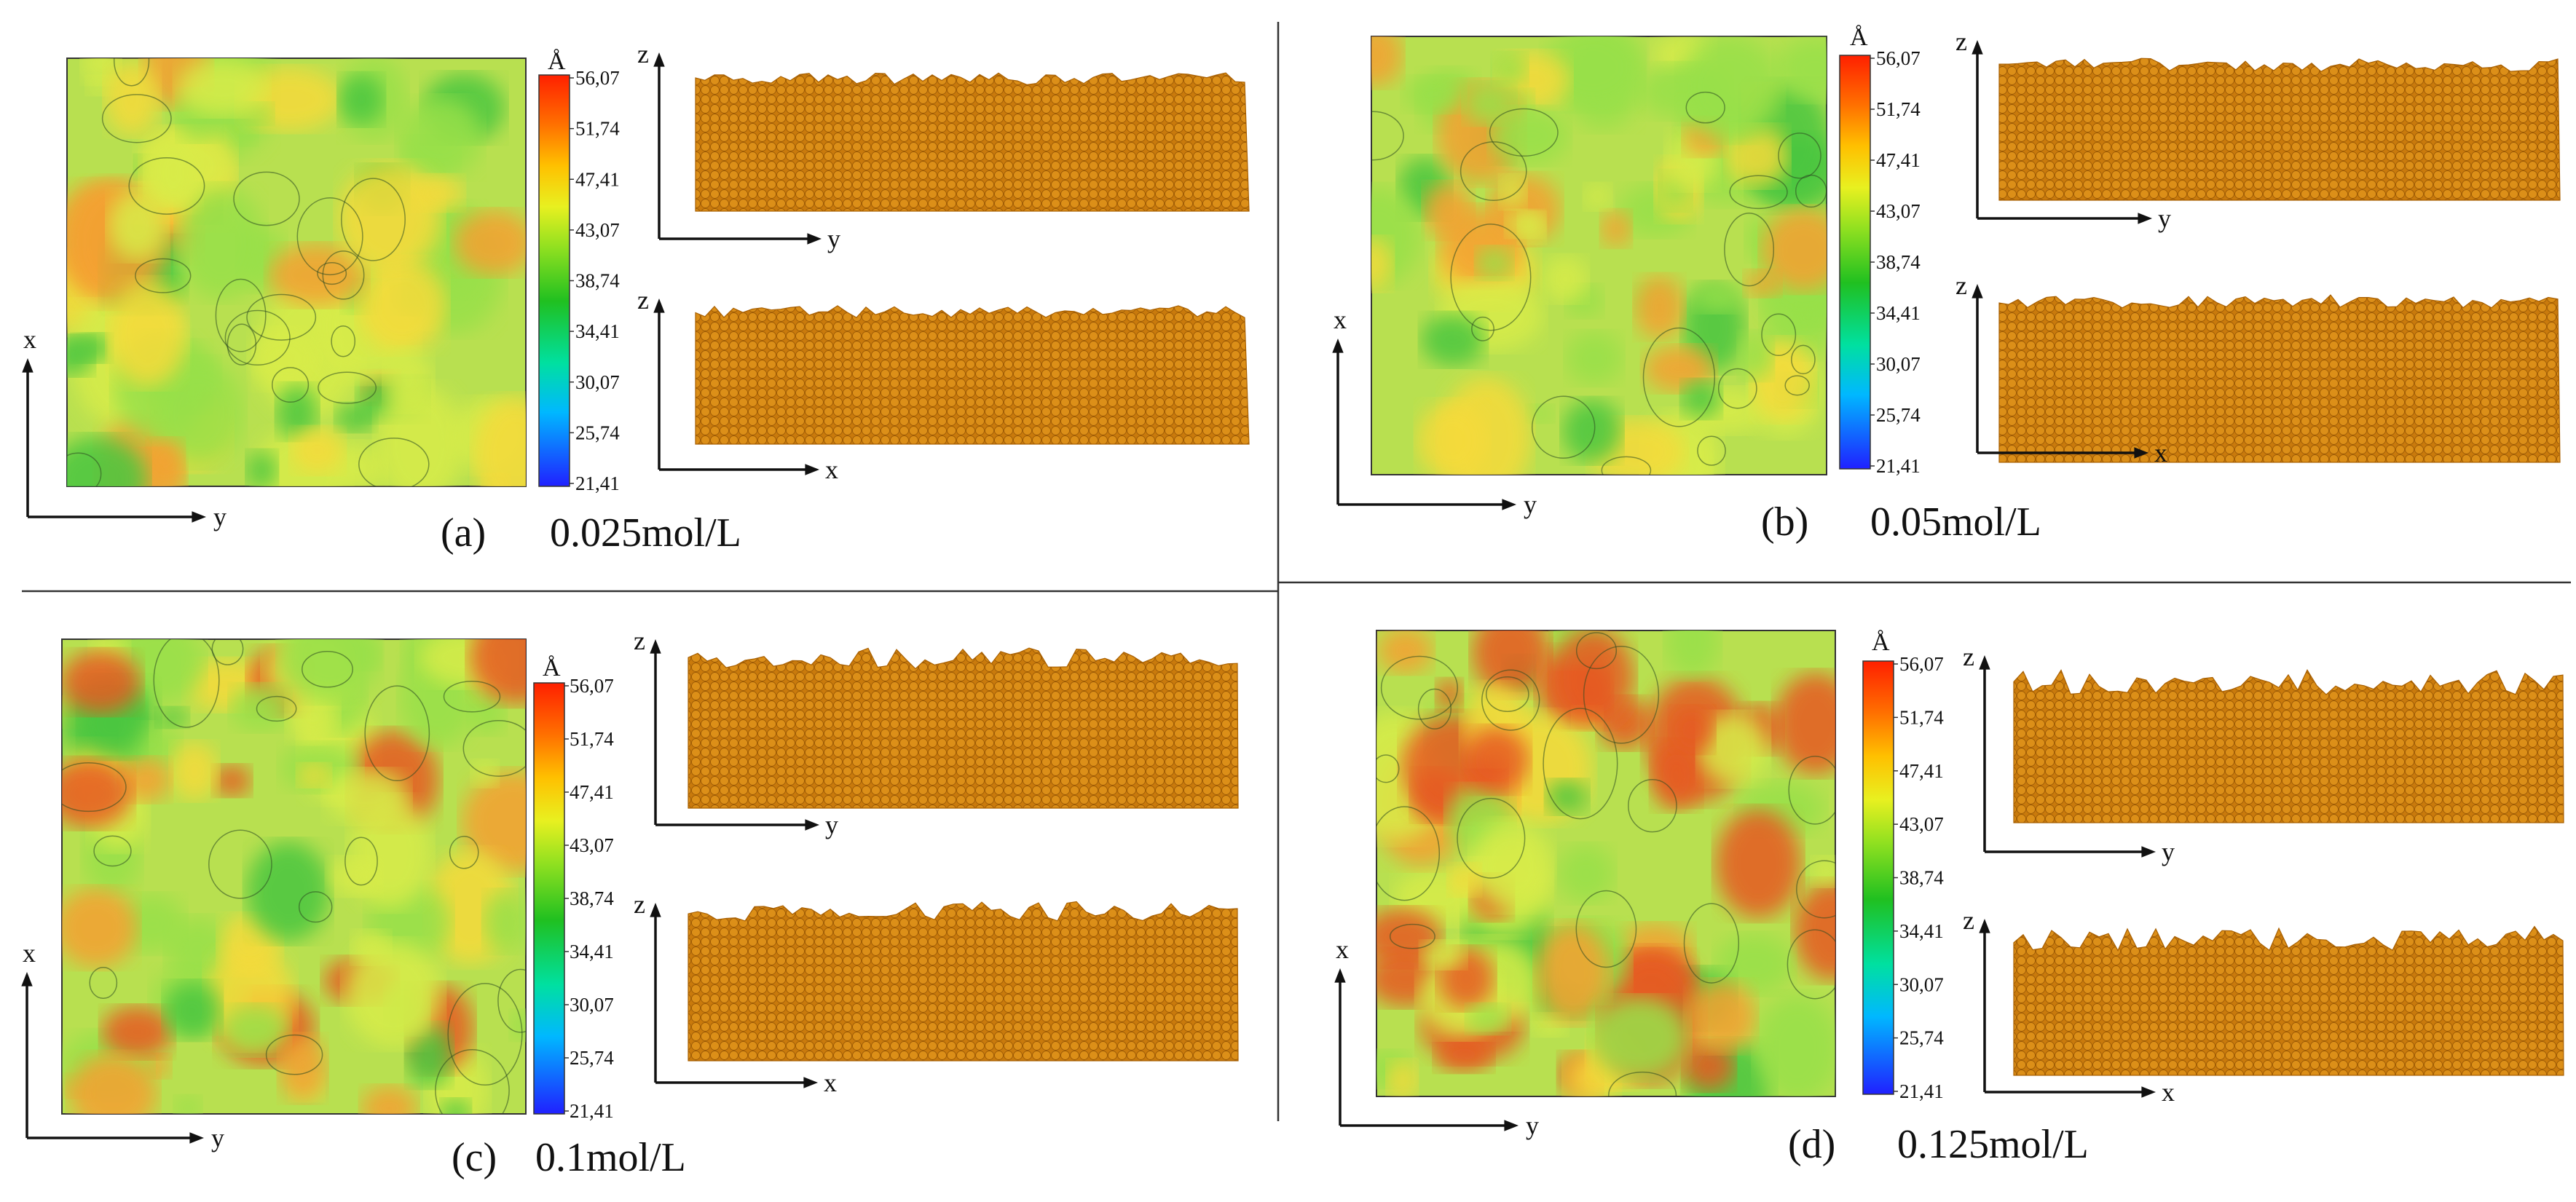 Image resolution: width=2576 pixels, height=1202 pixels. I want to click on xz-slab, so click(2288, 1000).